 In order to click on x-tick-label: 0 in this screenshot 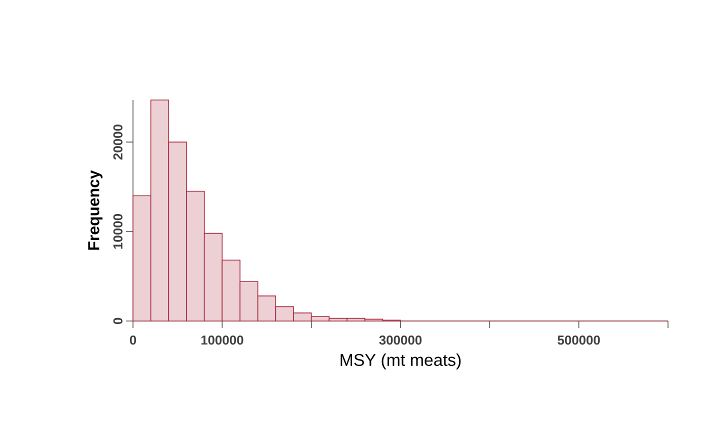, I will do `click(133, 340)`.